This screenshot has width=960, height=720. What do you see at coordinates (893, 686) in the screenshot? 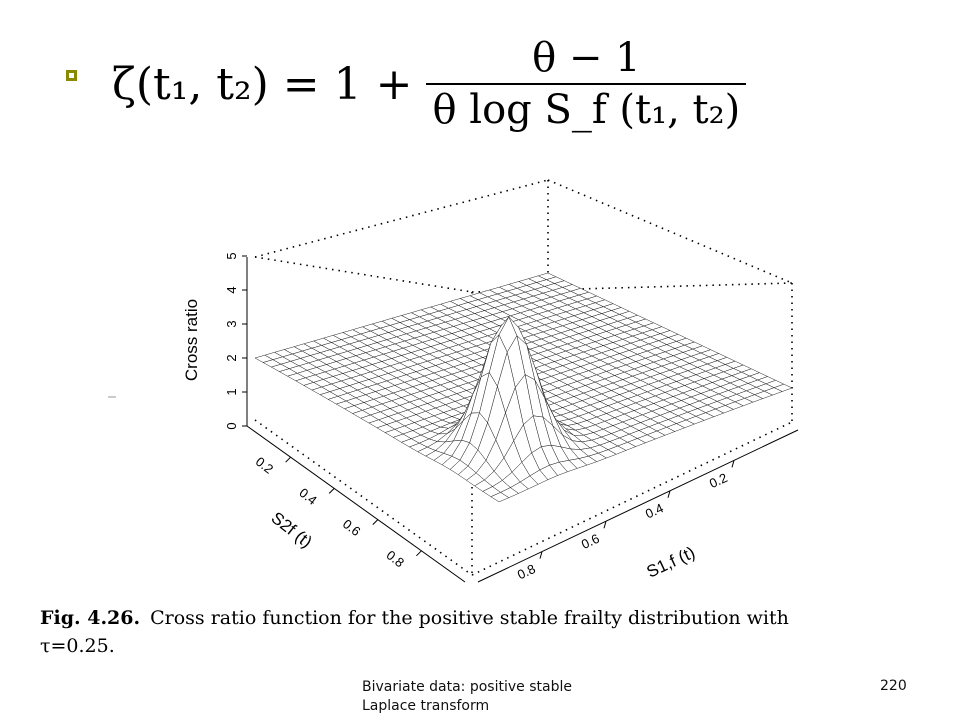
I see `page-number: 220` at bounding box center [893, 686].